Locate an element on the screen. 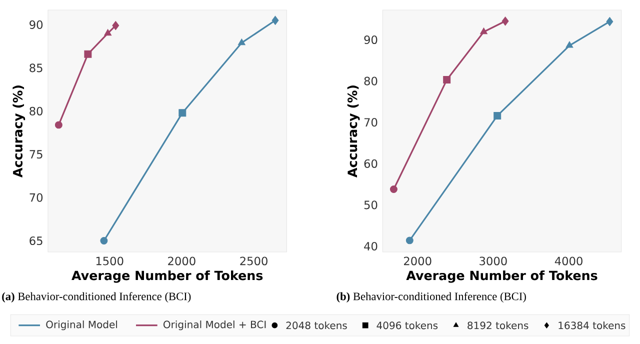 The image size is (640, 344). text: 2048 tokens is located at coordinates (316, 325).